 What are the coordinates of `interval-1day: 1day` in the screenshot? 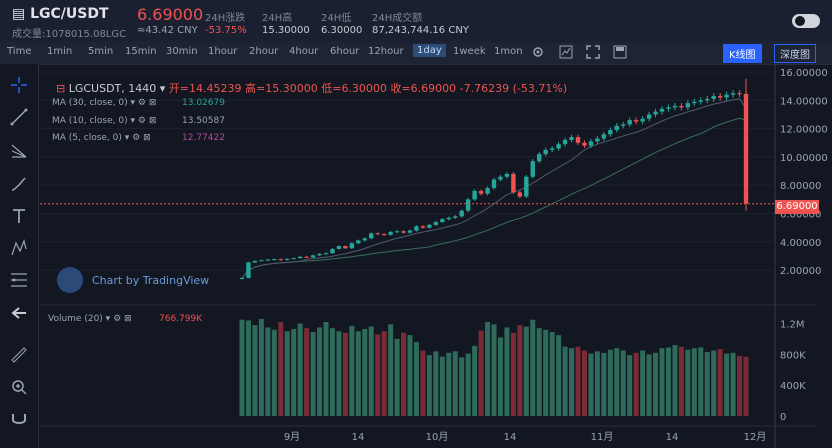 It's located at (429, 50).